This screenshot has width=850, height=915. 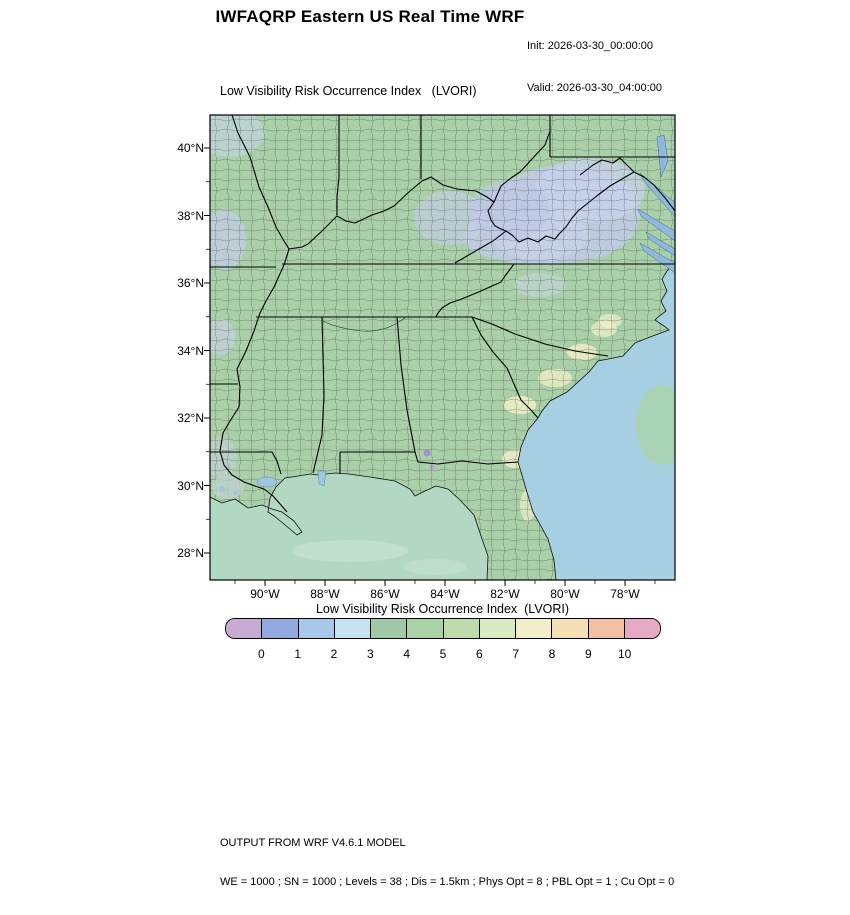 What do you see at coordinates (190, 485) in the screenshot?
I see `lat-tick-label: 30°N` at bounding box center [190, 485].